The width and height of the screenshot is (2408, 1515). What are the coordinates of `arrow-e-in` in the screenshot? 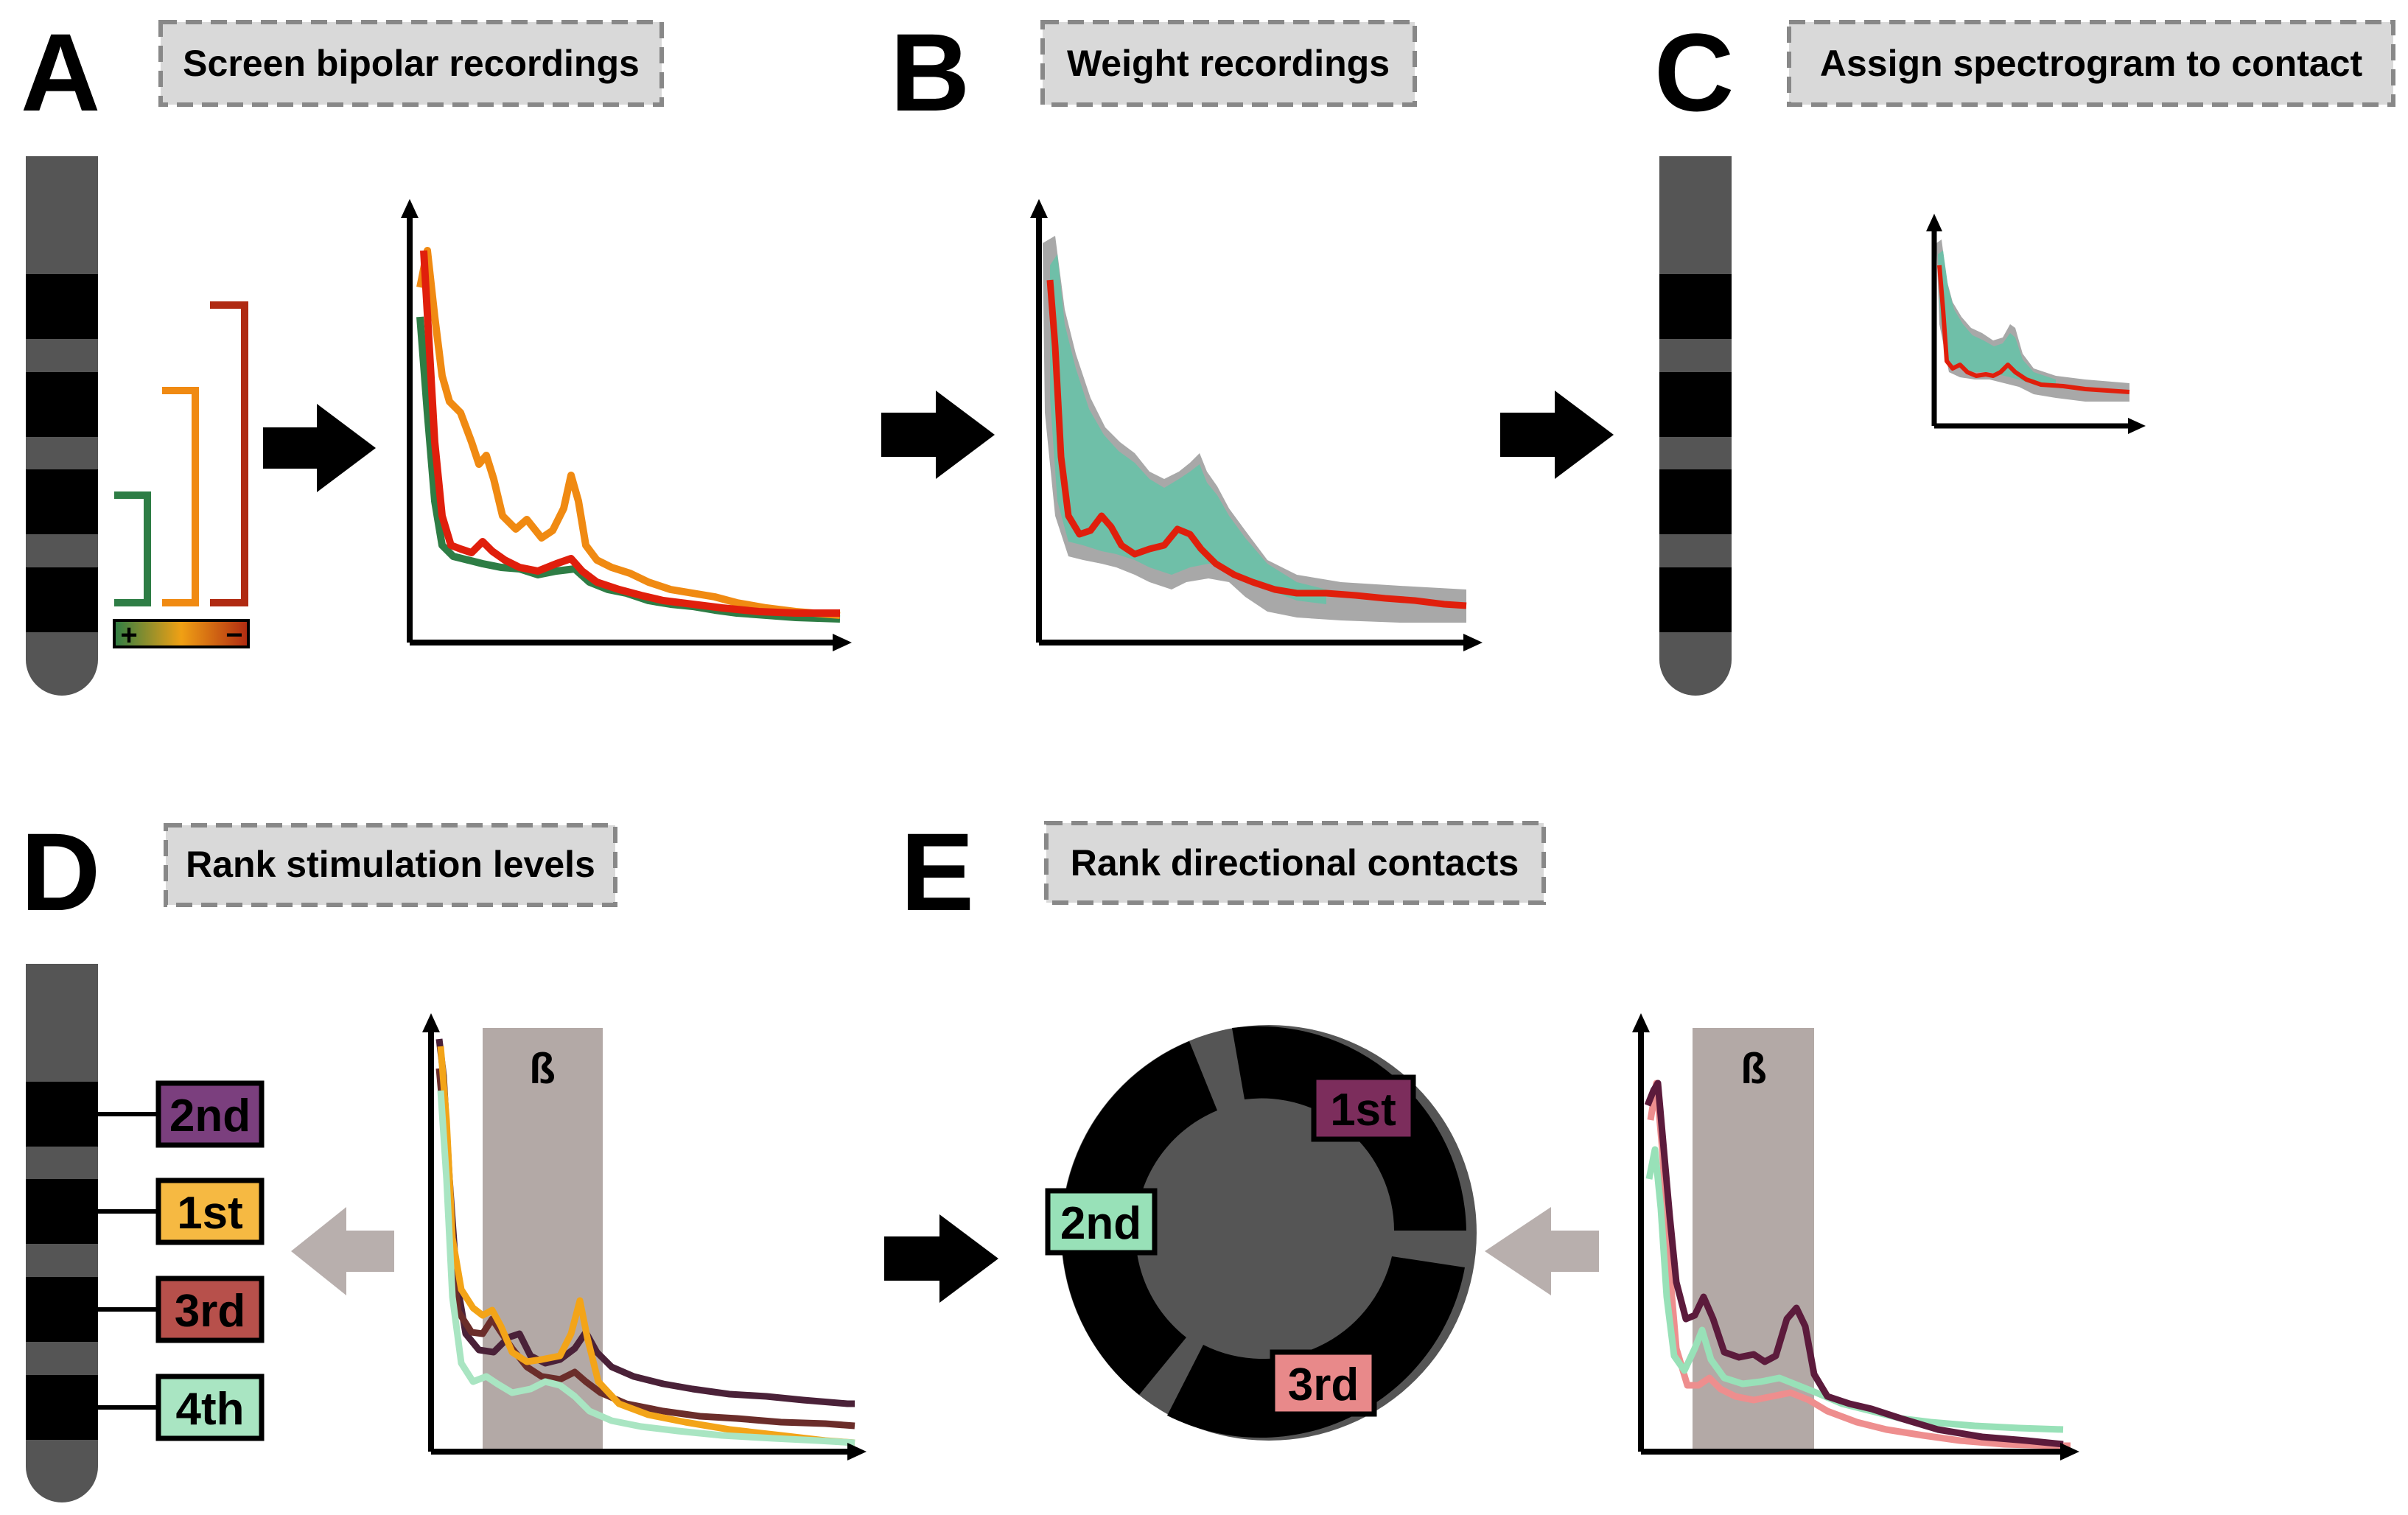 It's located at (941, 1258).